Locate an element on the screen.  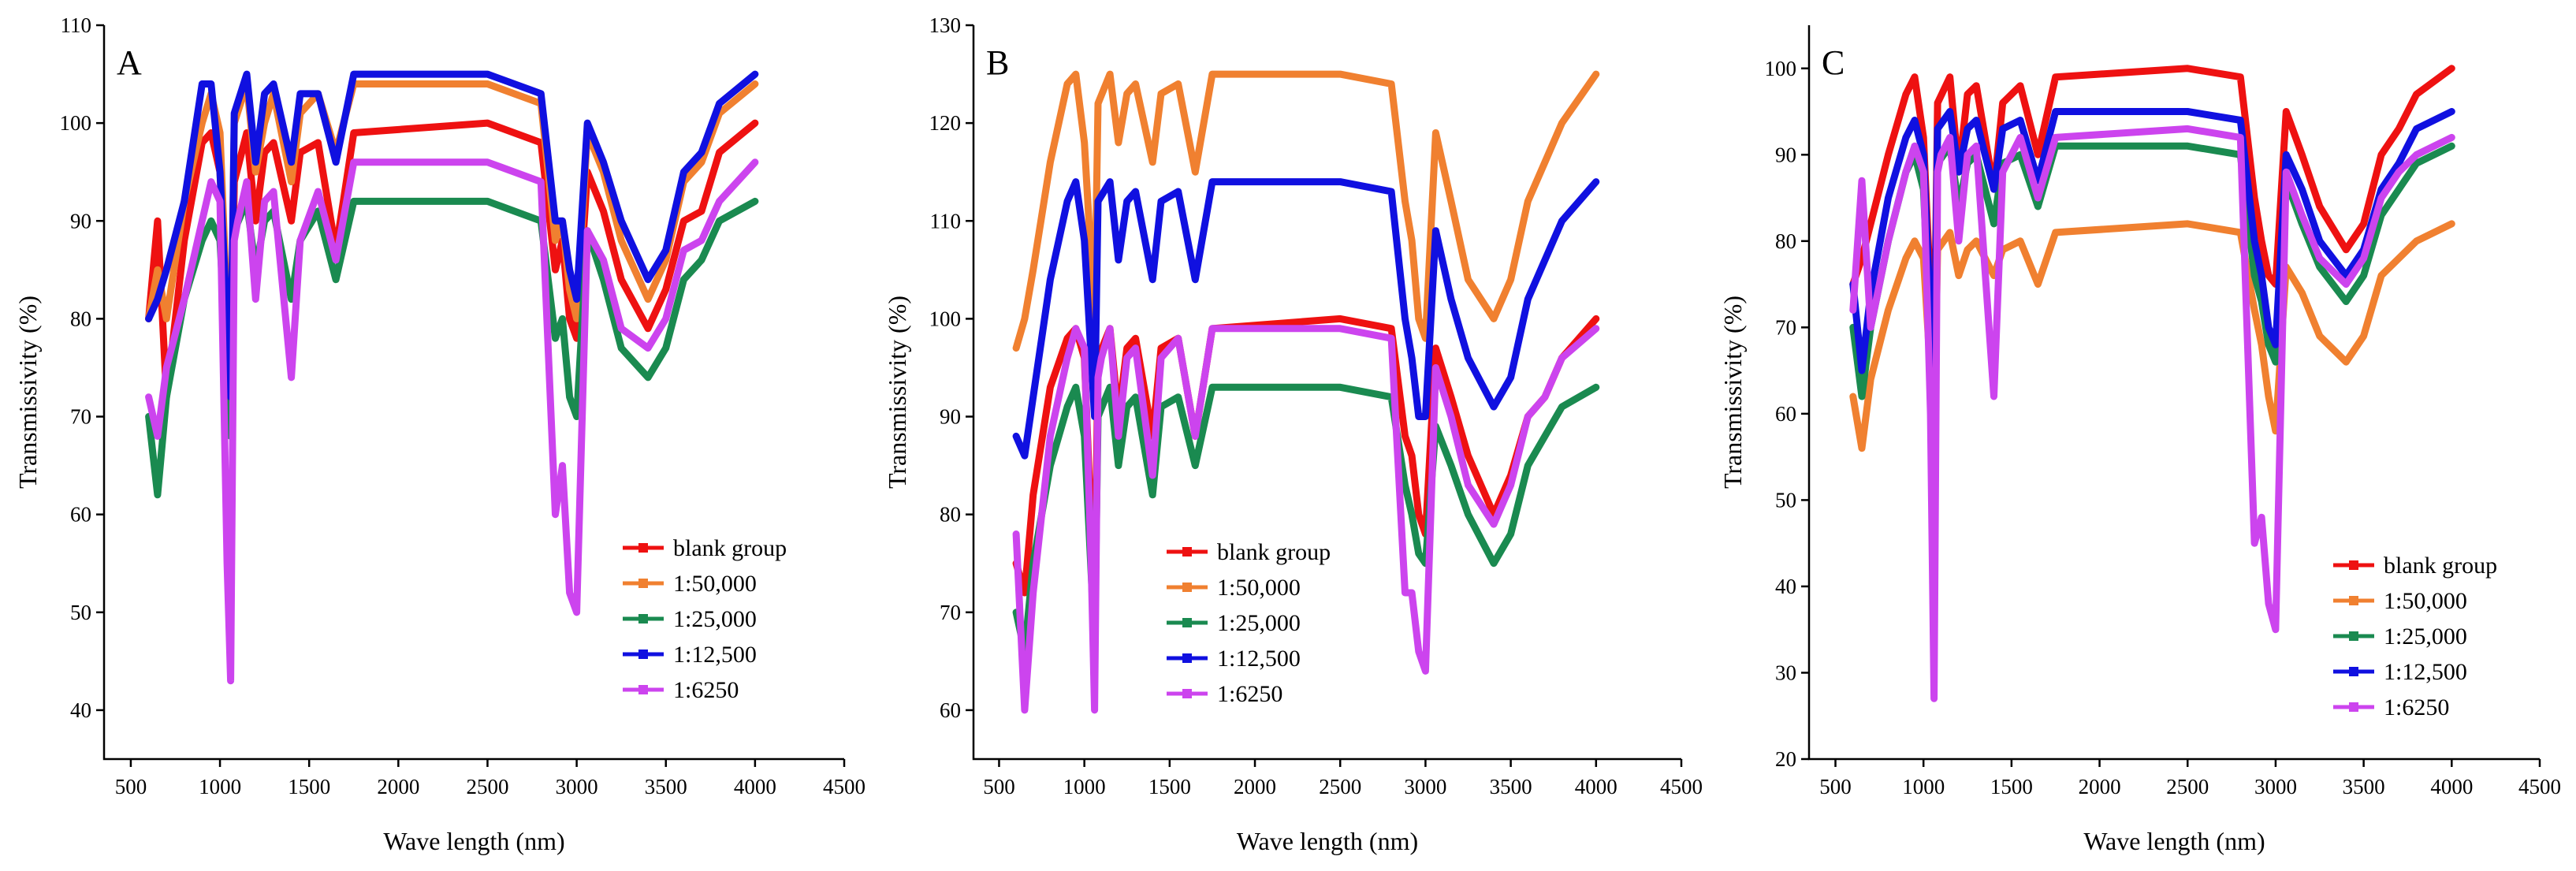
y-tick-label: 60 is located at coordinates (950, 710).